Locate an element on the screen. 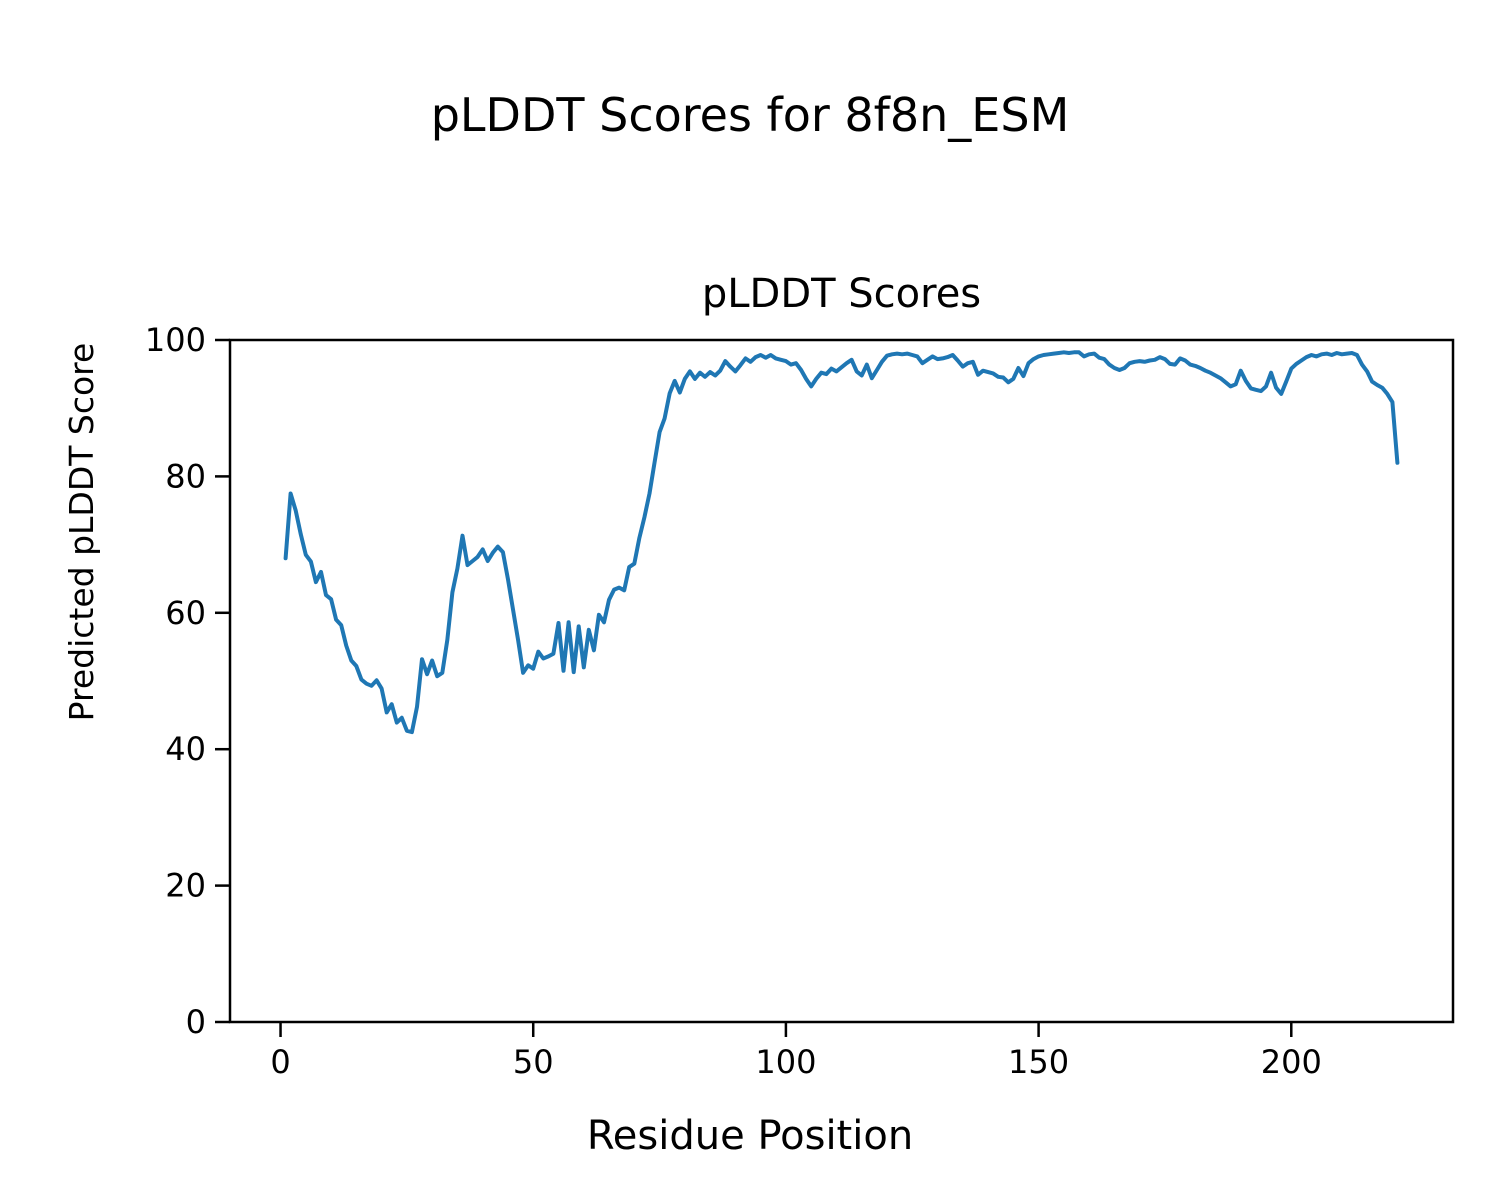 This screenshot has height=1200, width=1500. y-axis-label: Predicted pLDDT Score is located at coordinates (81, 532).